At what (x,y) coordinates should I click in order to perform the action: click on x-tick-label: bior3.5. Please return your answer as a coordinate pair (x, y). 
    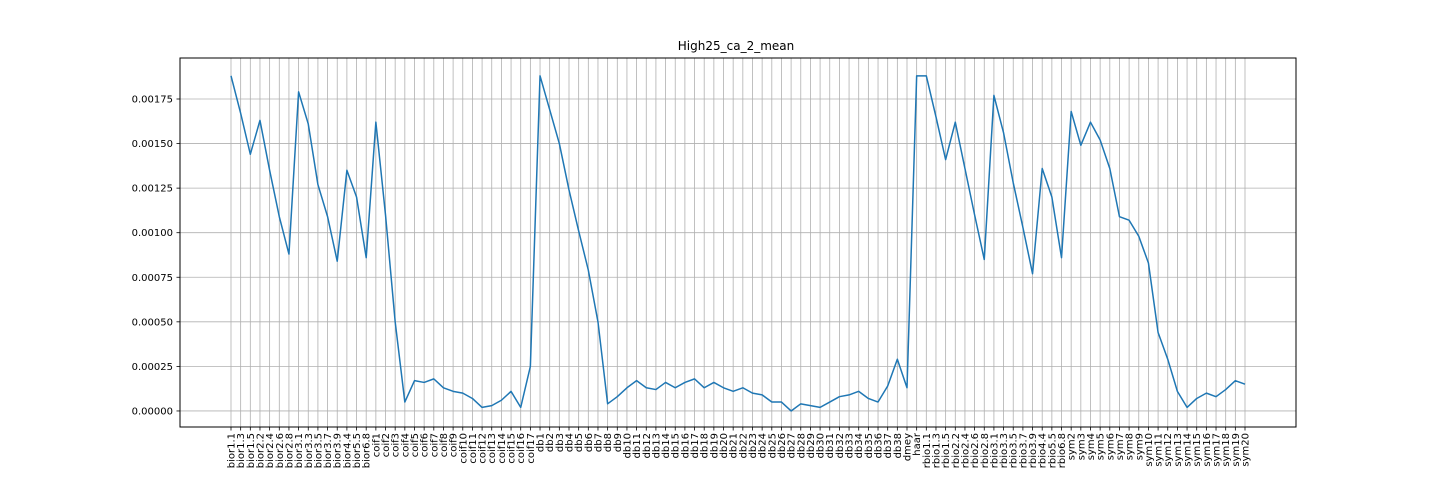
    Looking at the image, I should click on (318, 450).